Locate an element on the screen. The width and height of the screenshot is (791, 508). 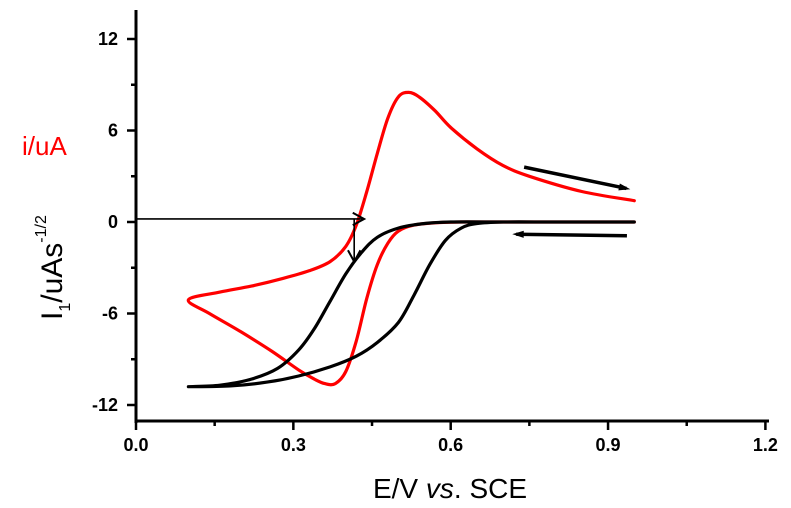
x-label-part3: . SCE is located at coordinates (490, 488).